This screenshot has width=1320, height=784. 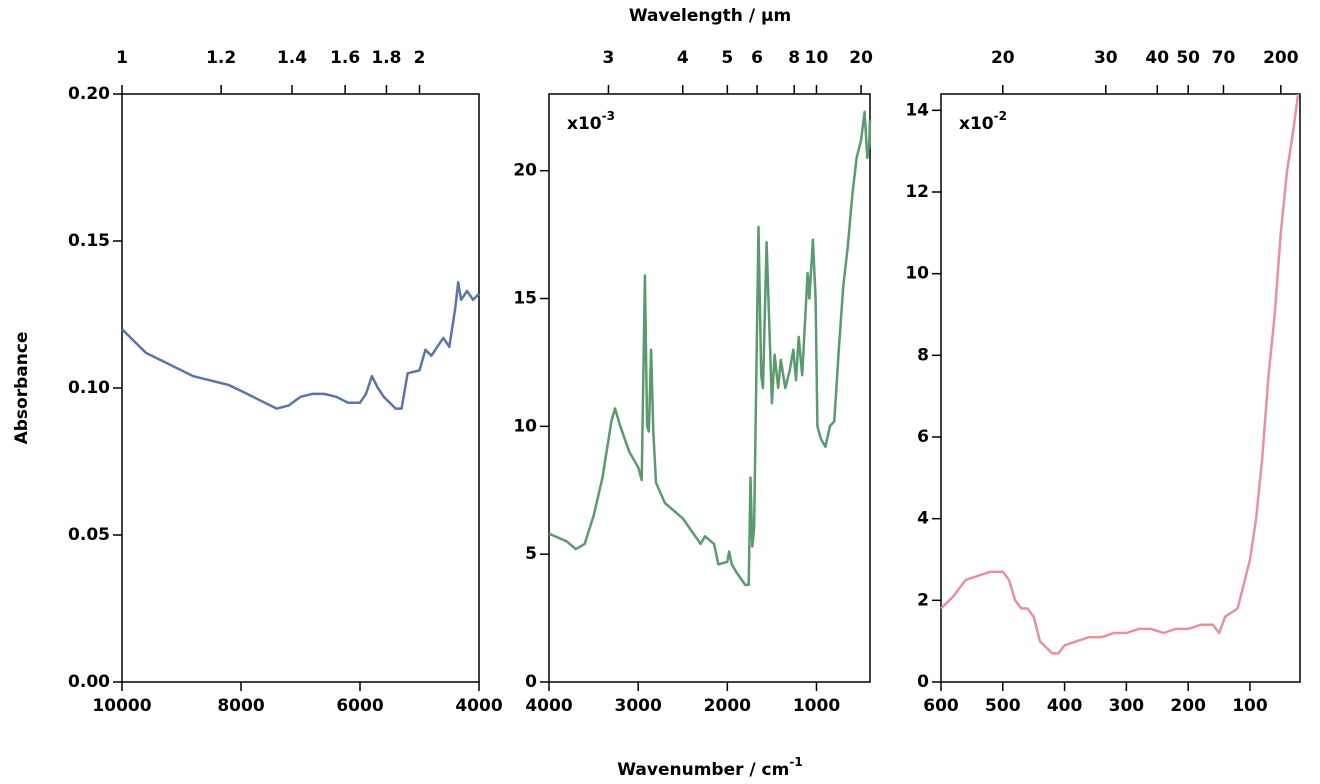 I want to click on x2-tick-label: 1.4, so click(x=292, y=58).